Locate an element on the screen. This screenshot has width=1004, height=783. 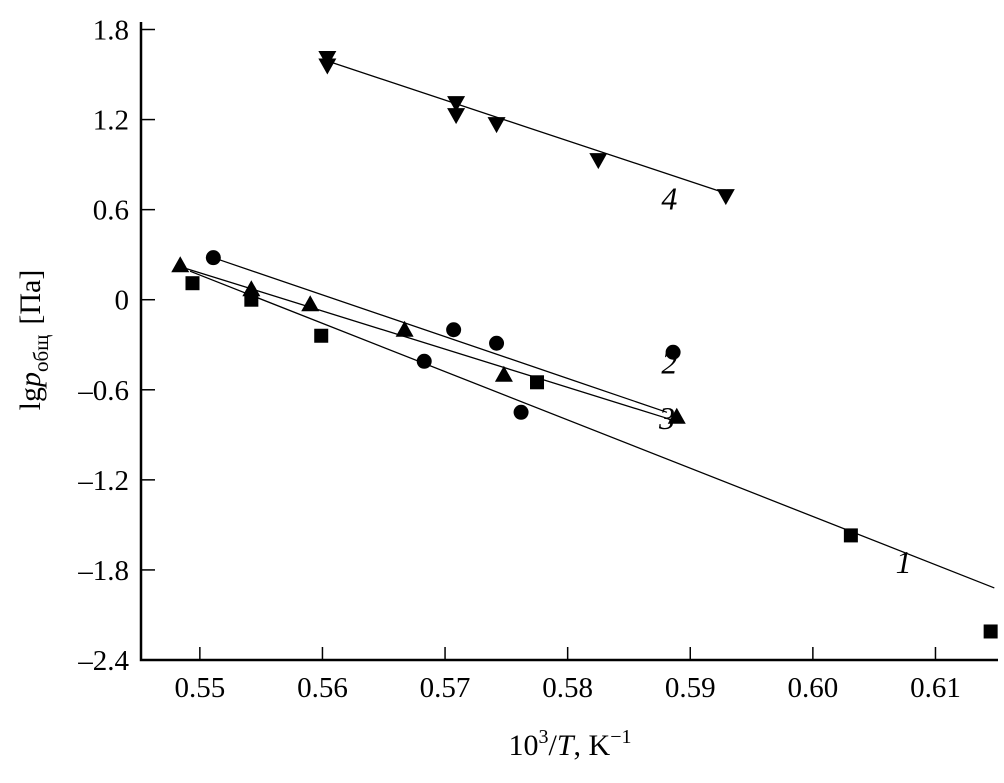
y-tick-label: –0.6 is located at coordinates (103, 391).